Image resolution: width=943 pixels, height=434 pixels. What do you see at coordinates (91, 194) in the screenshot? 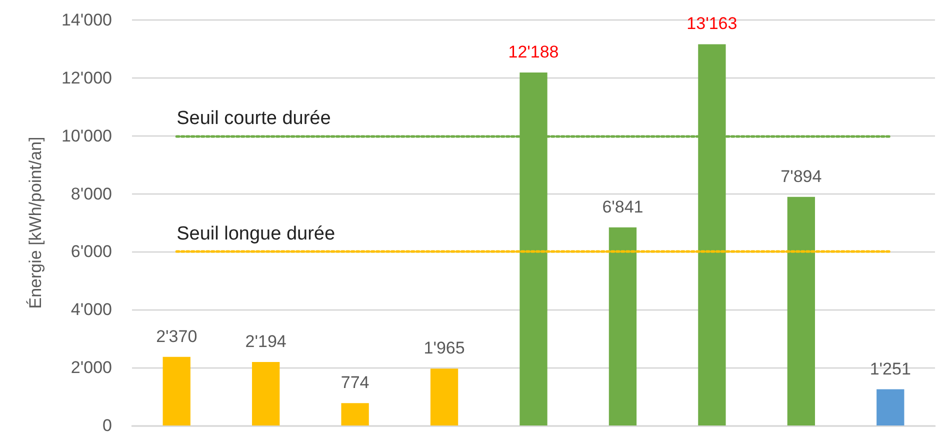
I see `y-tick-label: 8'000` at bounding box center [91, 194].